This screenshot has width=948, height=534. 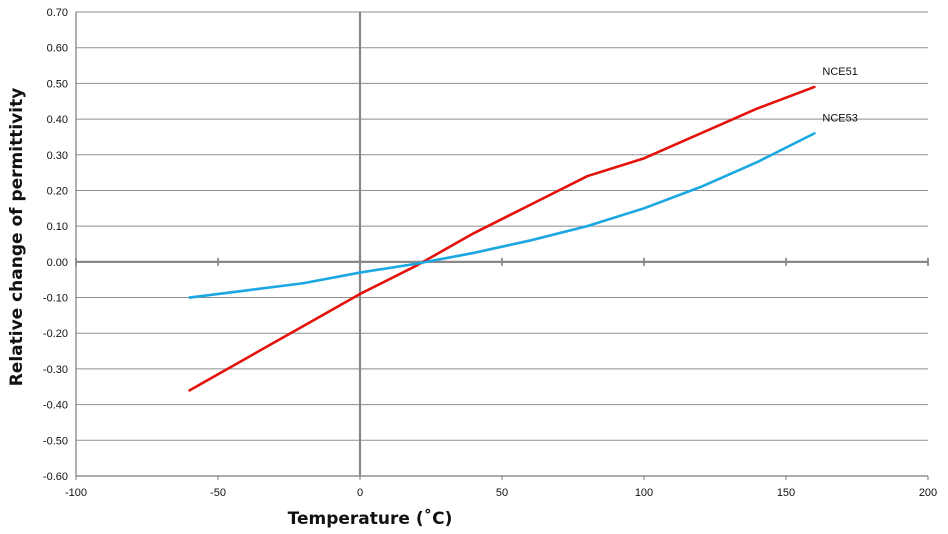 I want to click on y-tick-label: -0.30, so click(x=55, y=370).